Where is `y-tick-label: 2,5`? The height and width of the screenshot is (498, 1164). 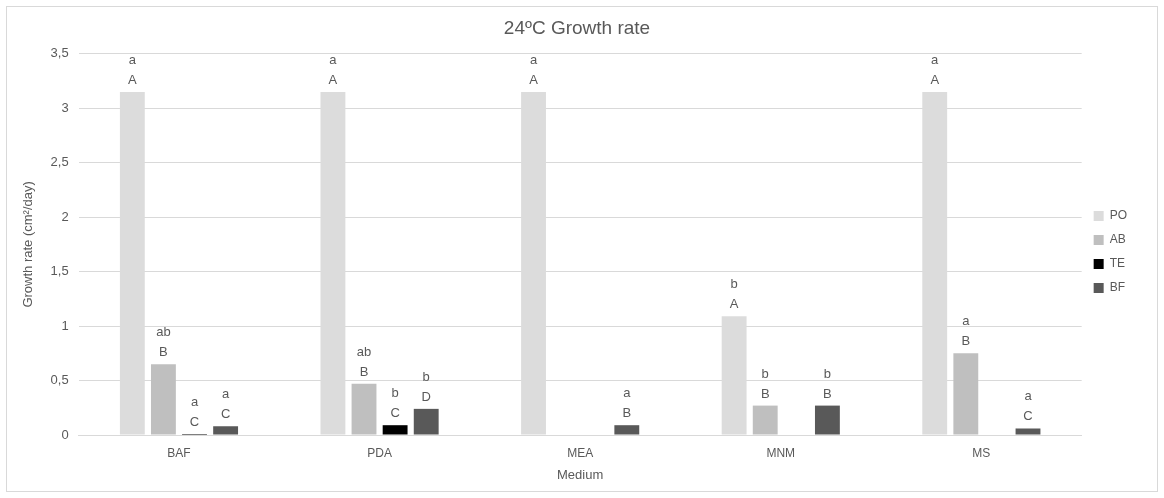
y-tick-label: 2,5 is located at coordinates (59, 162).